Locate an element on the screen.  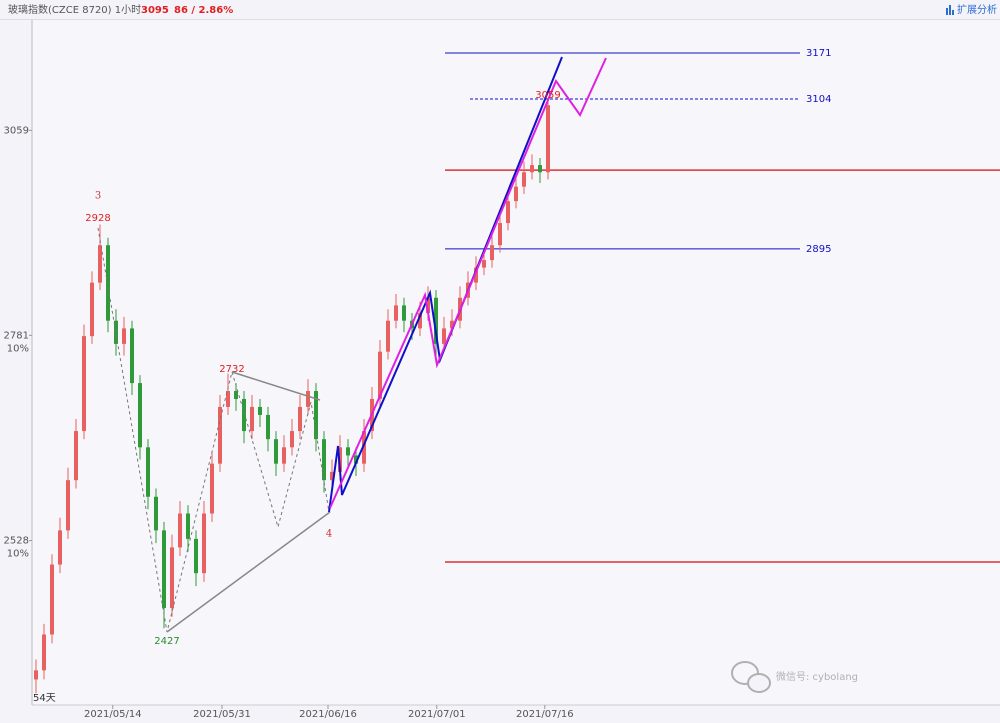
x-tick-label: 2021/07/16 is located at coordinates (545, 714).